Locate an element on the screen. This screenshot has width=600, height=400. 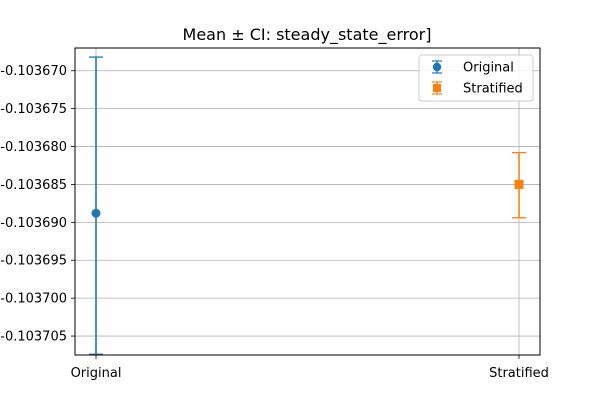
legend-label: Original is located at coordinates (488, 68).